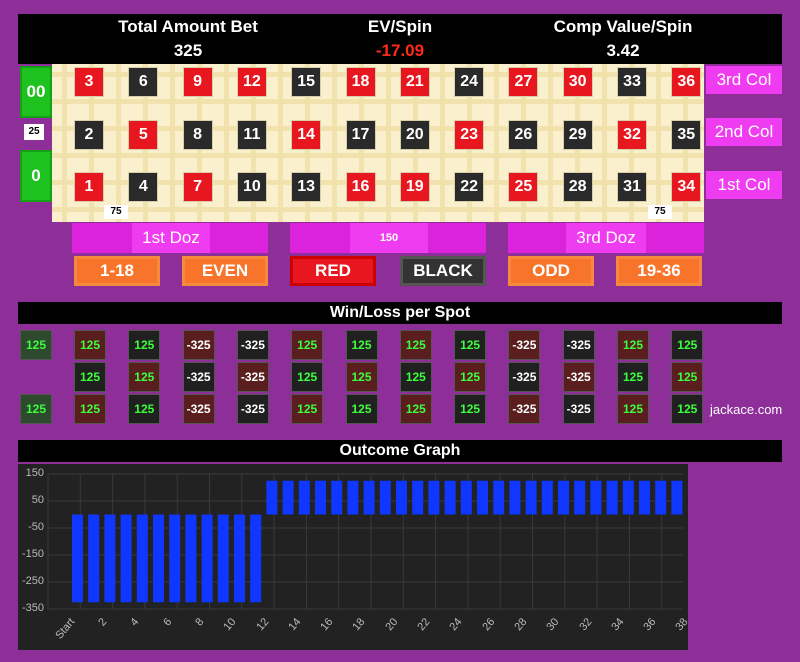  Describe the element at coordinates (389, 238) in the screenshot. I see `second-dozen-chip: 150` at that location.